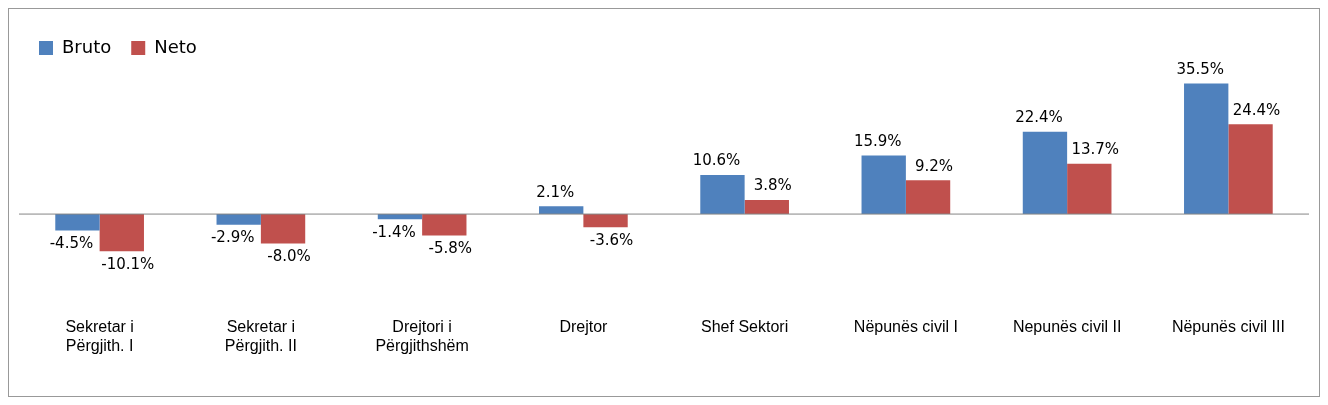 The image size is (1328, 405). What do you see at coordinates (450, 247) in the screenshot?
I see `data-label: -5.8%` at bounding box center [450, 247].